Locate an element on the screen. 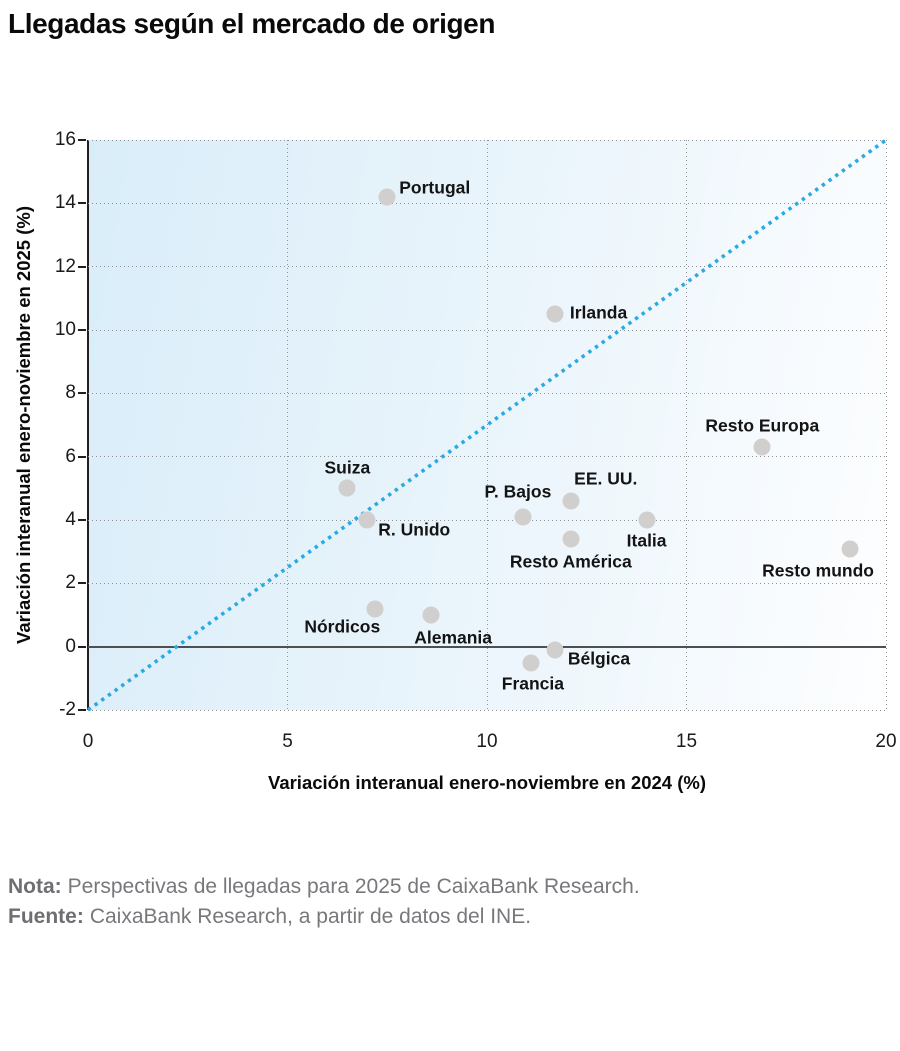 The image size is (900, 1051). y-axis-line is located at coordinates (88, 425).